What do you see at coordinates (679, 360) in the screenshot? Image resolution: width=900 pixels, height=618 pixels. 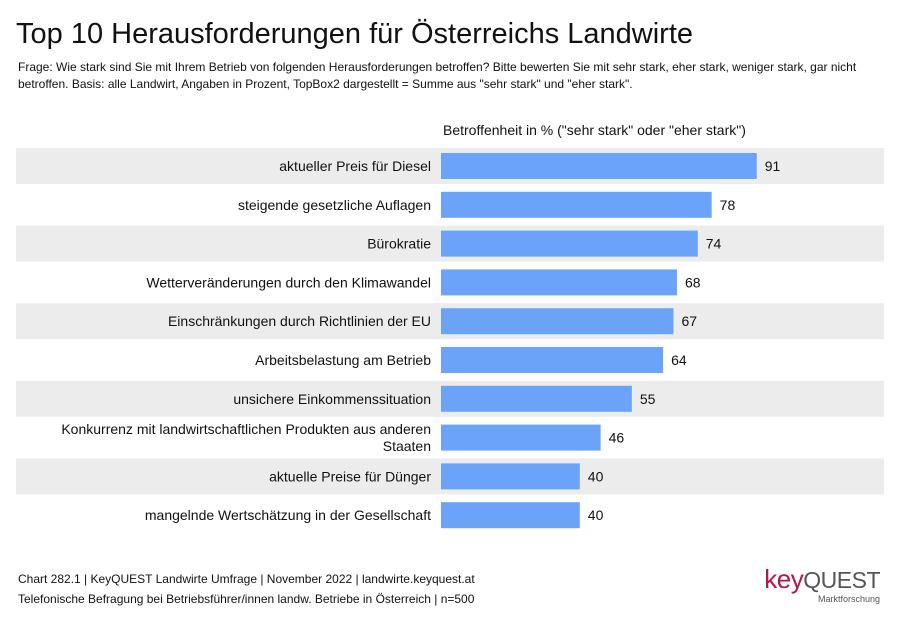 I see `value-label: 64` at bounding box center [679, 360].